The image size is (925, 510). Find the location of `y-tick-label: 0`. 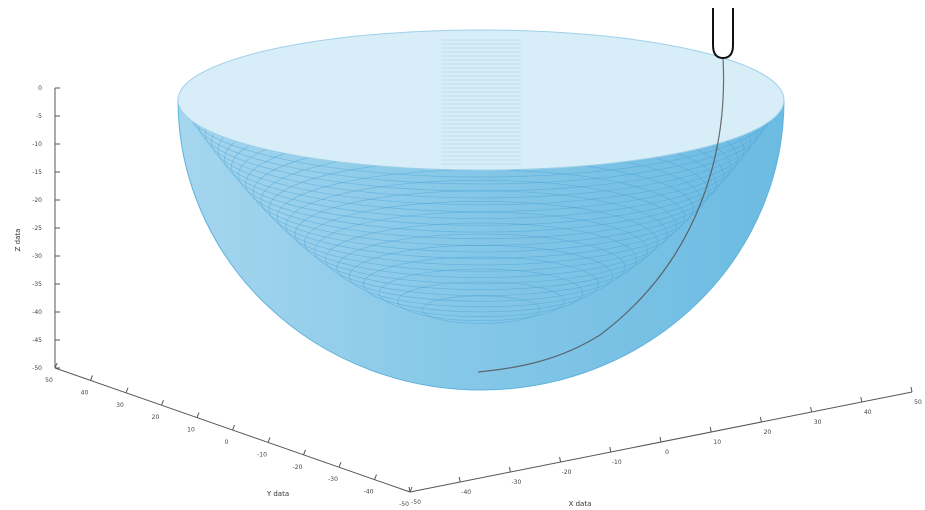

y-tick-label: 0 is located at coordinates (227, 442).